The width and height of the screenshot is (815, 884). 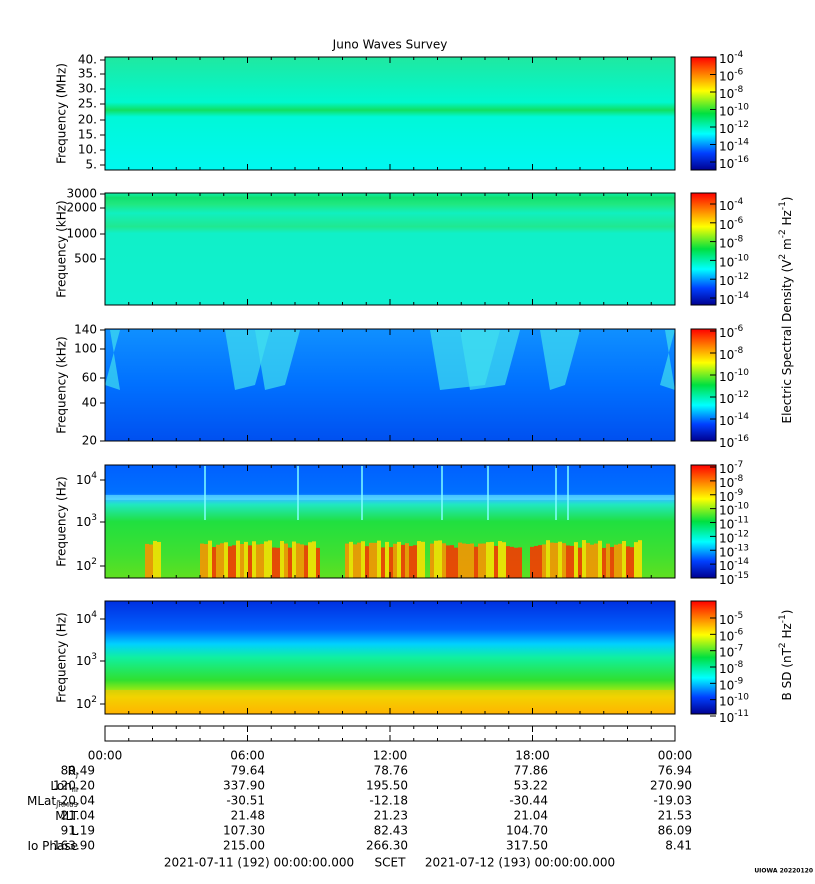 What do you see at coordinates (244, 831) in the screenshot?
I see `ephemeris-value: 107.30` at bounding box center [244, 831].